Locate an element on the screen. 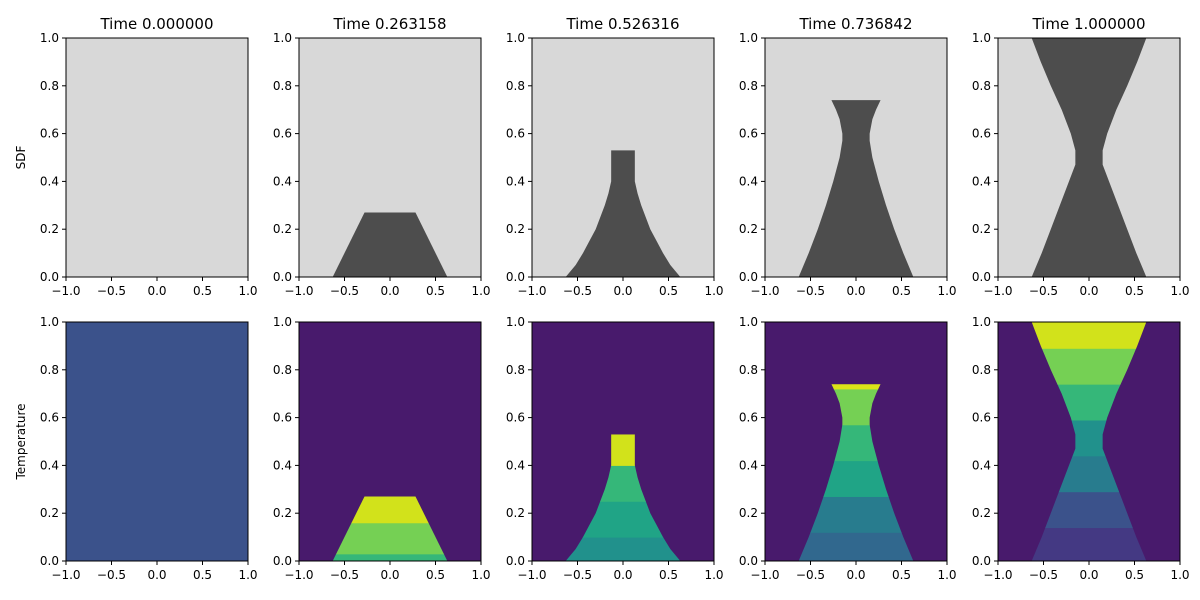  row-label-sdf: SDF is located at coordinates (21, 158).